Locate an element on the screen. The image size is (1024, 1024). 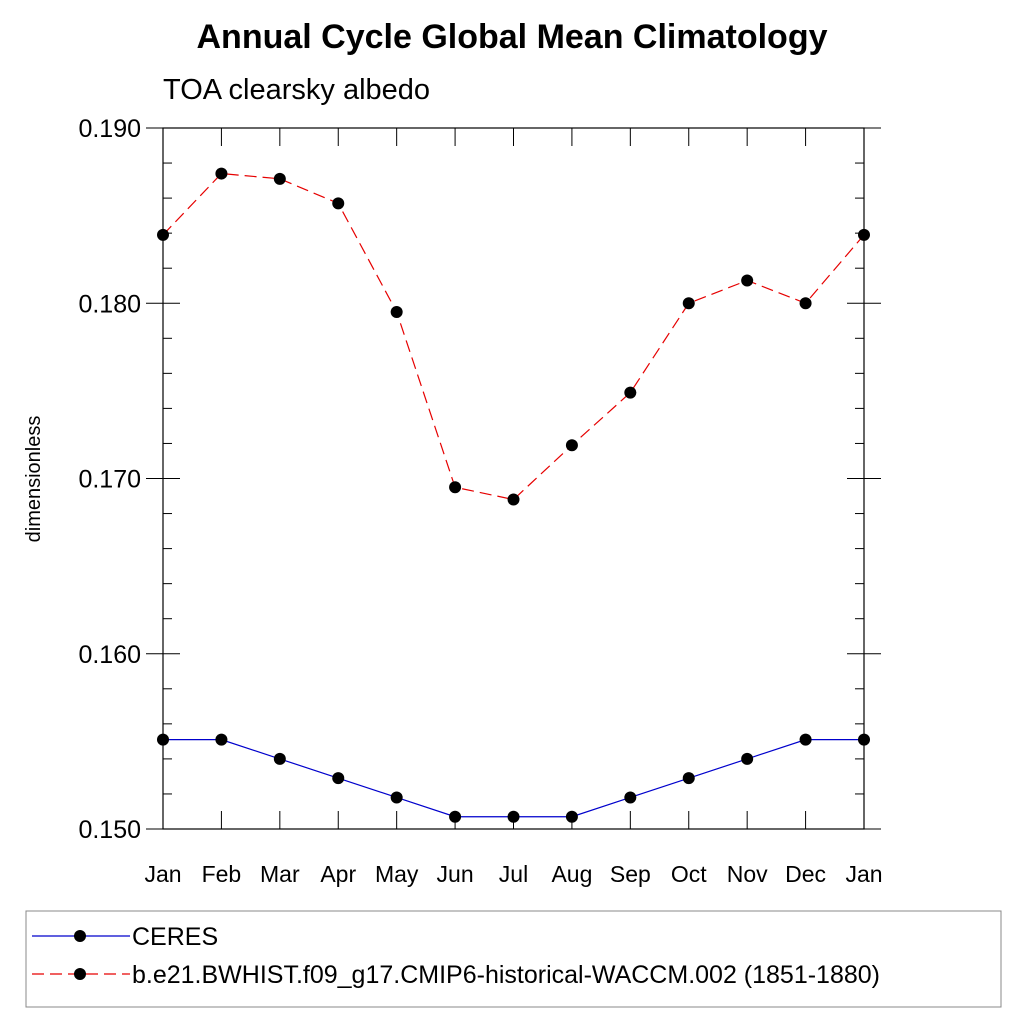
y-tick-label: 0.190 is located at coordinates (109, 129).